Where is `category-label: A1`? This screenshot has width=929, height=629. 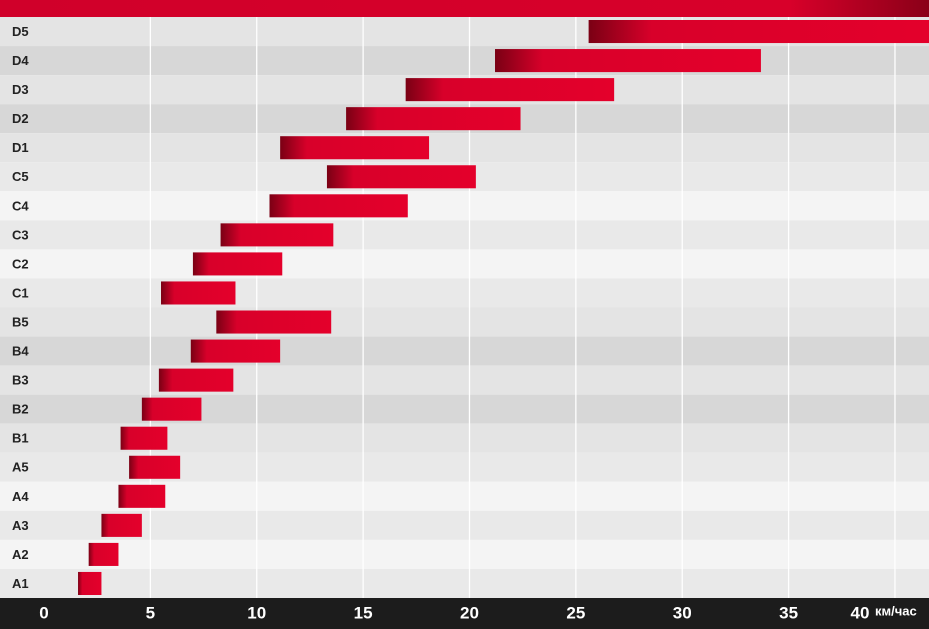 category-label: A1 is located at coordinates (20, 583).